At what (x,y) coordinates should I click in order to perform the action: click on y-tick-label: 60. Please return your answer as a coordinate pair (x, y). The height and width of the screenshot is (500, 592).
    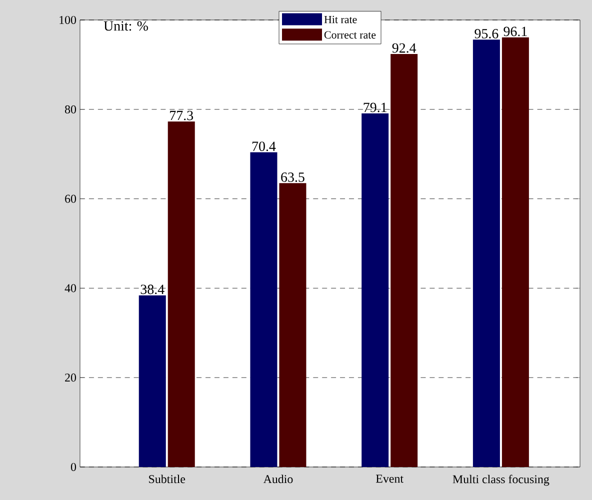
    Looking at the image, I should click on (70, 198).